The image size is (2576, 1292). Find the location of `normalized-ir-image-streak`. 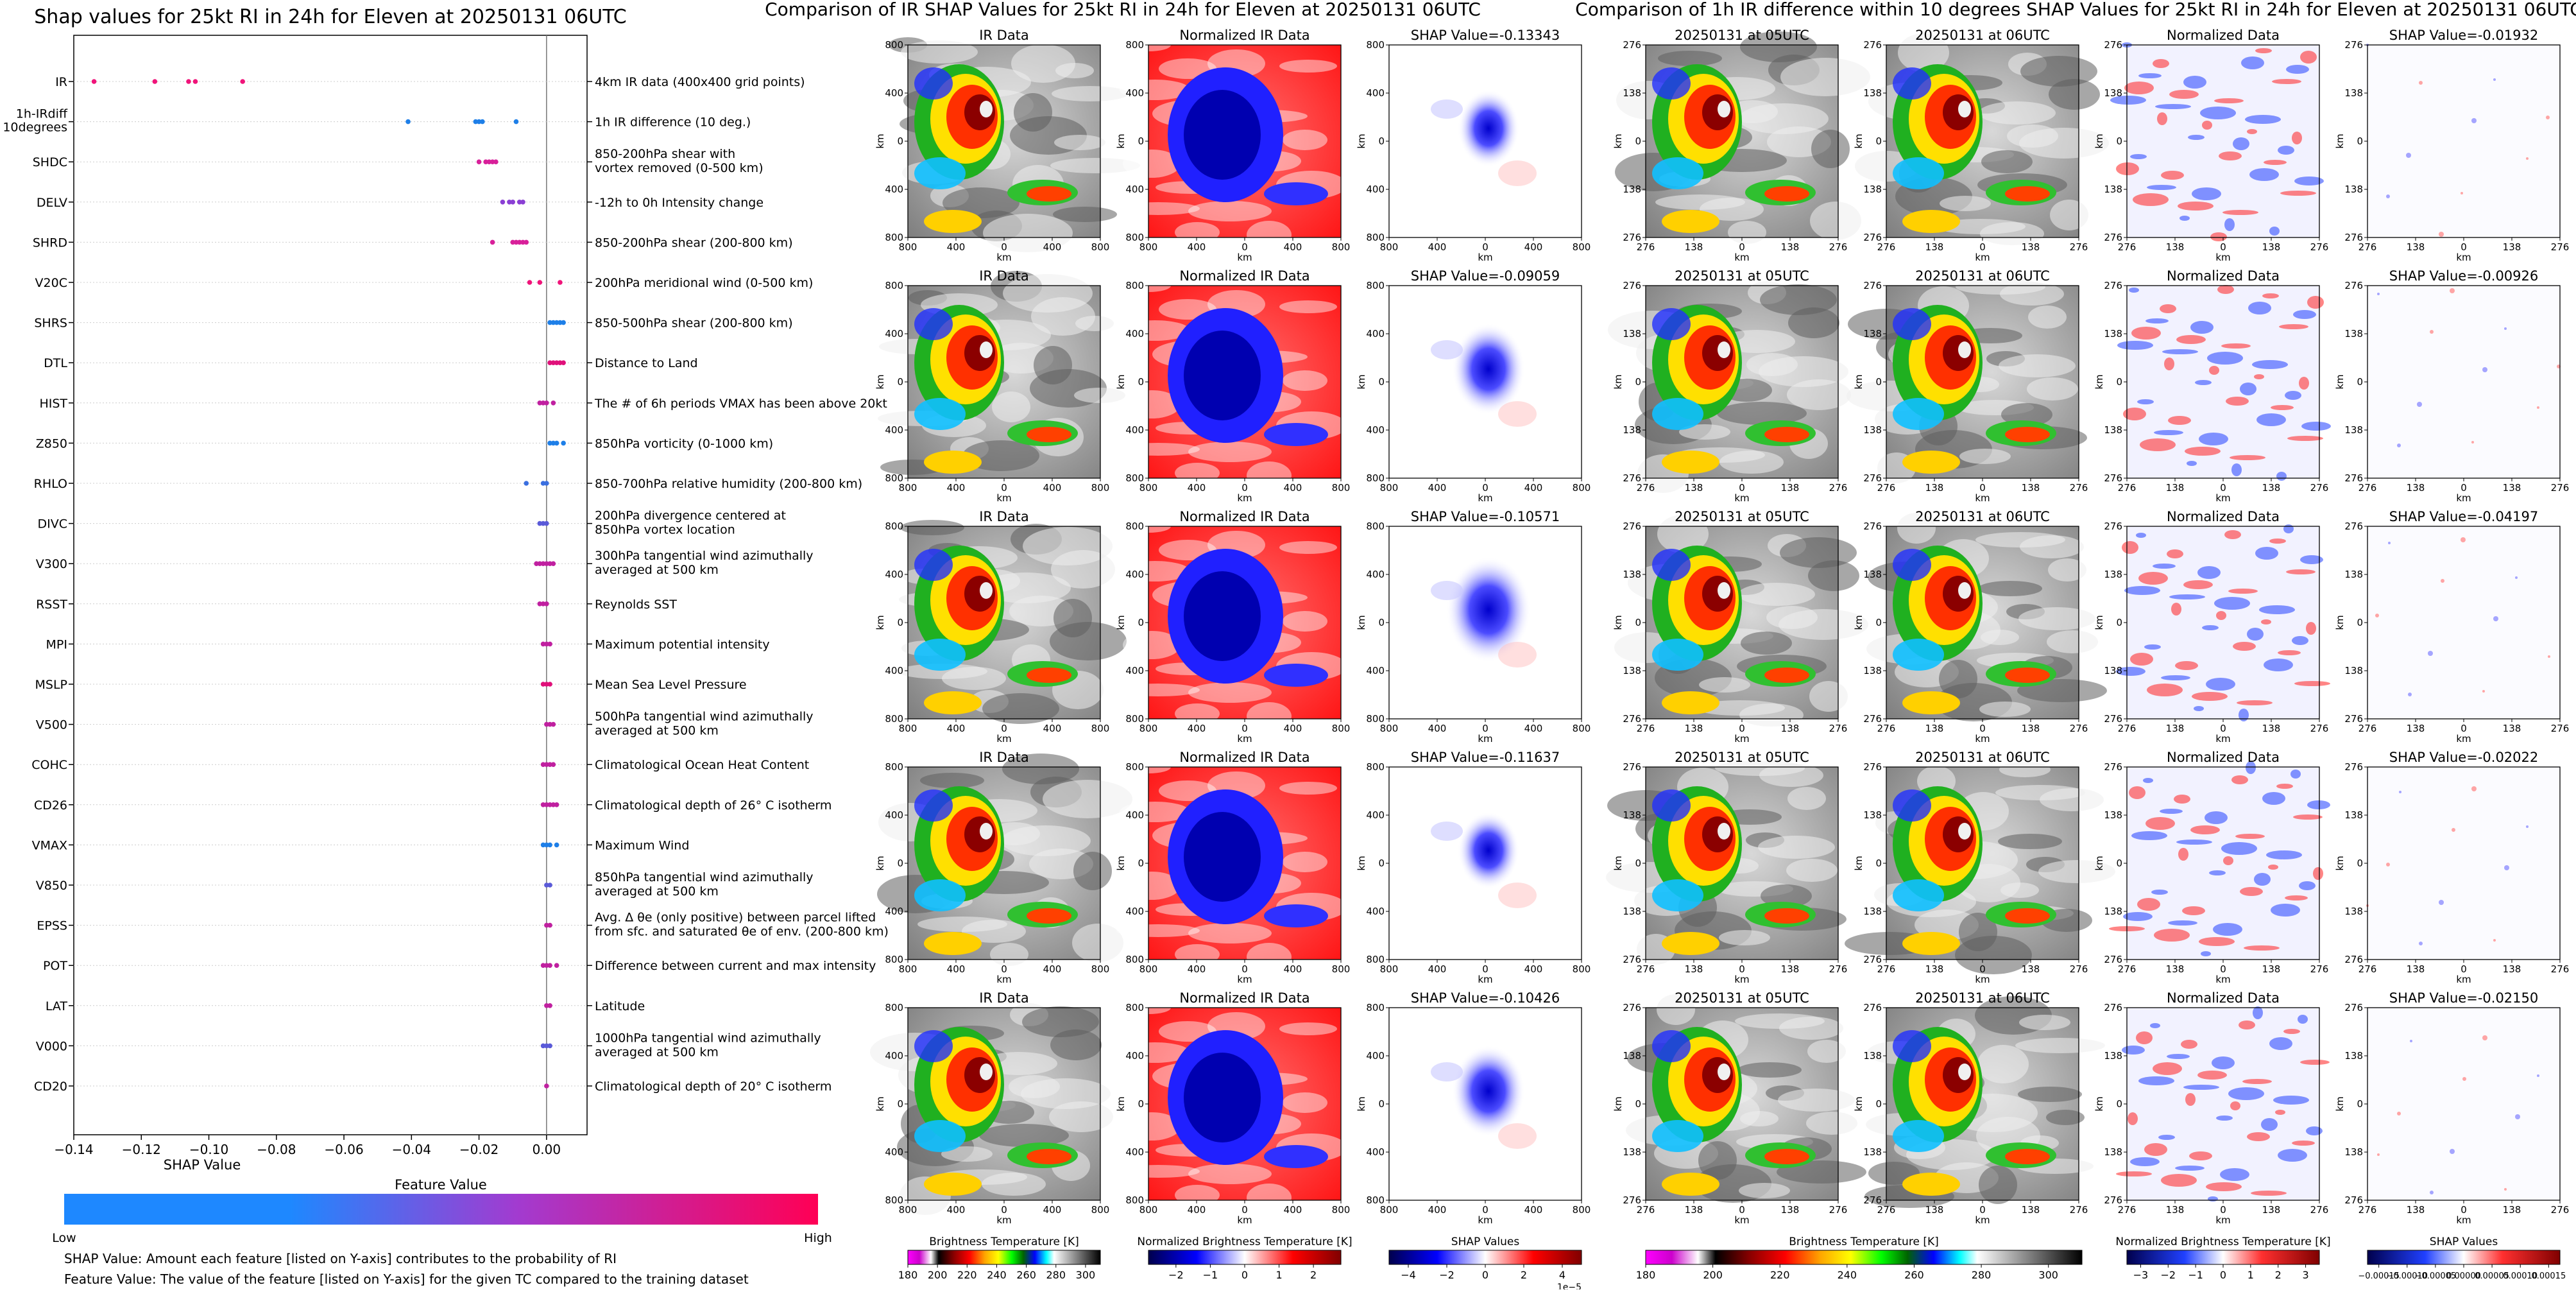

normalized-ir-image-streak is located at coordinates (1152, 164).